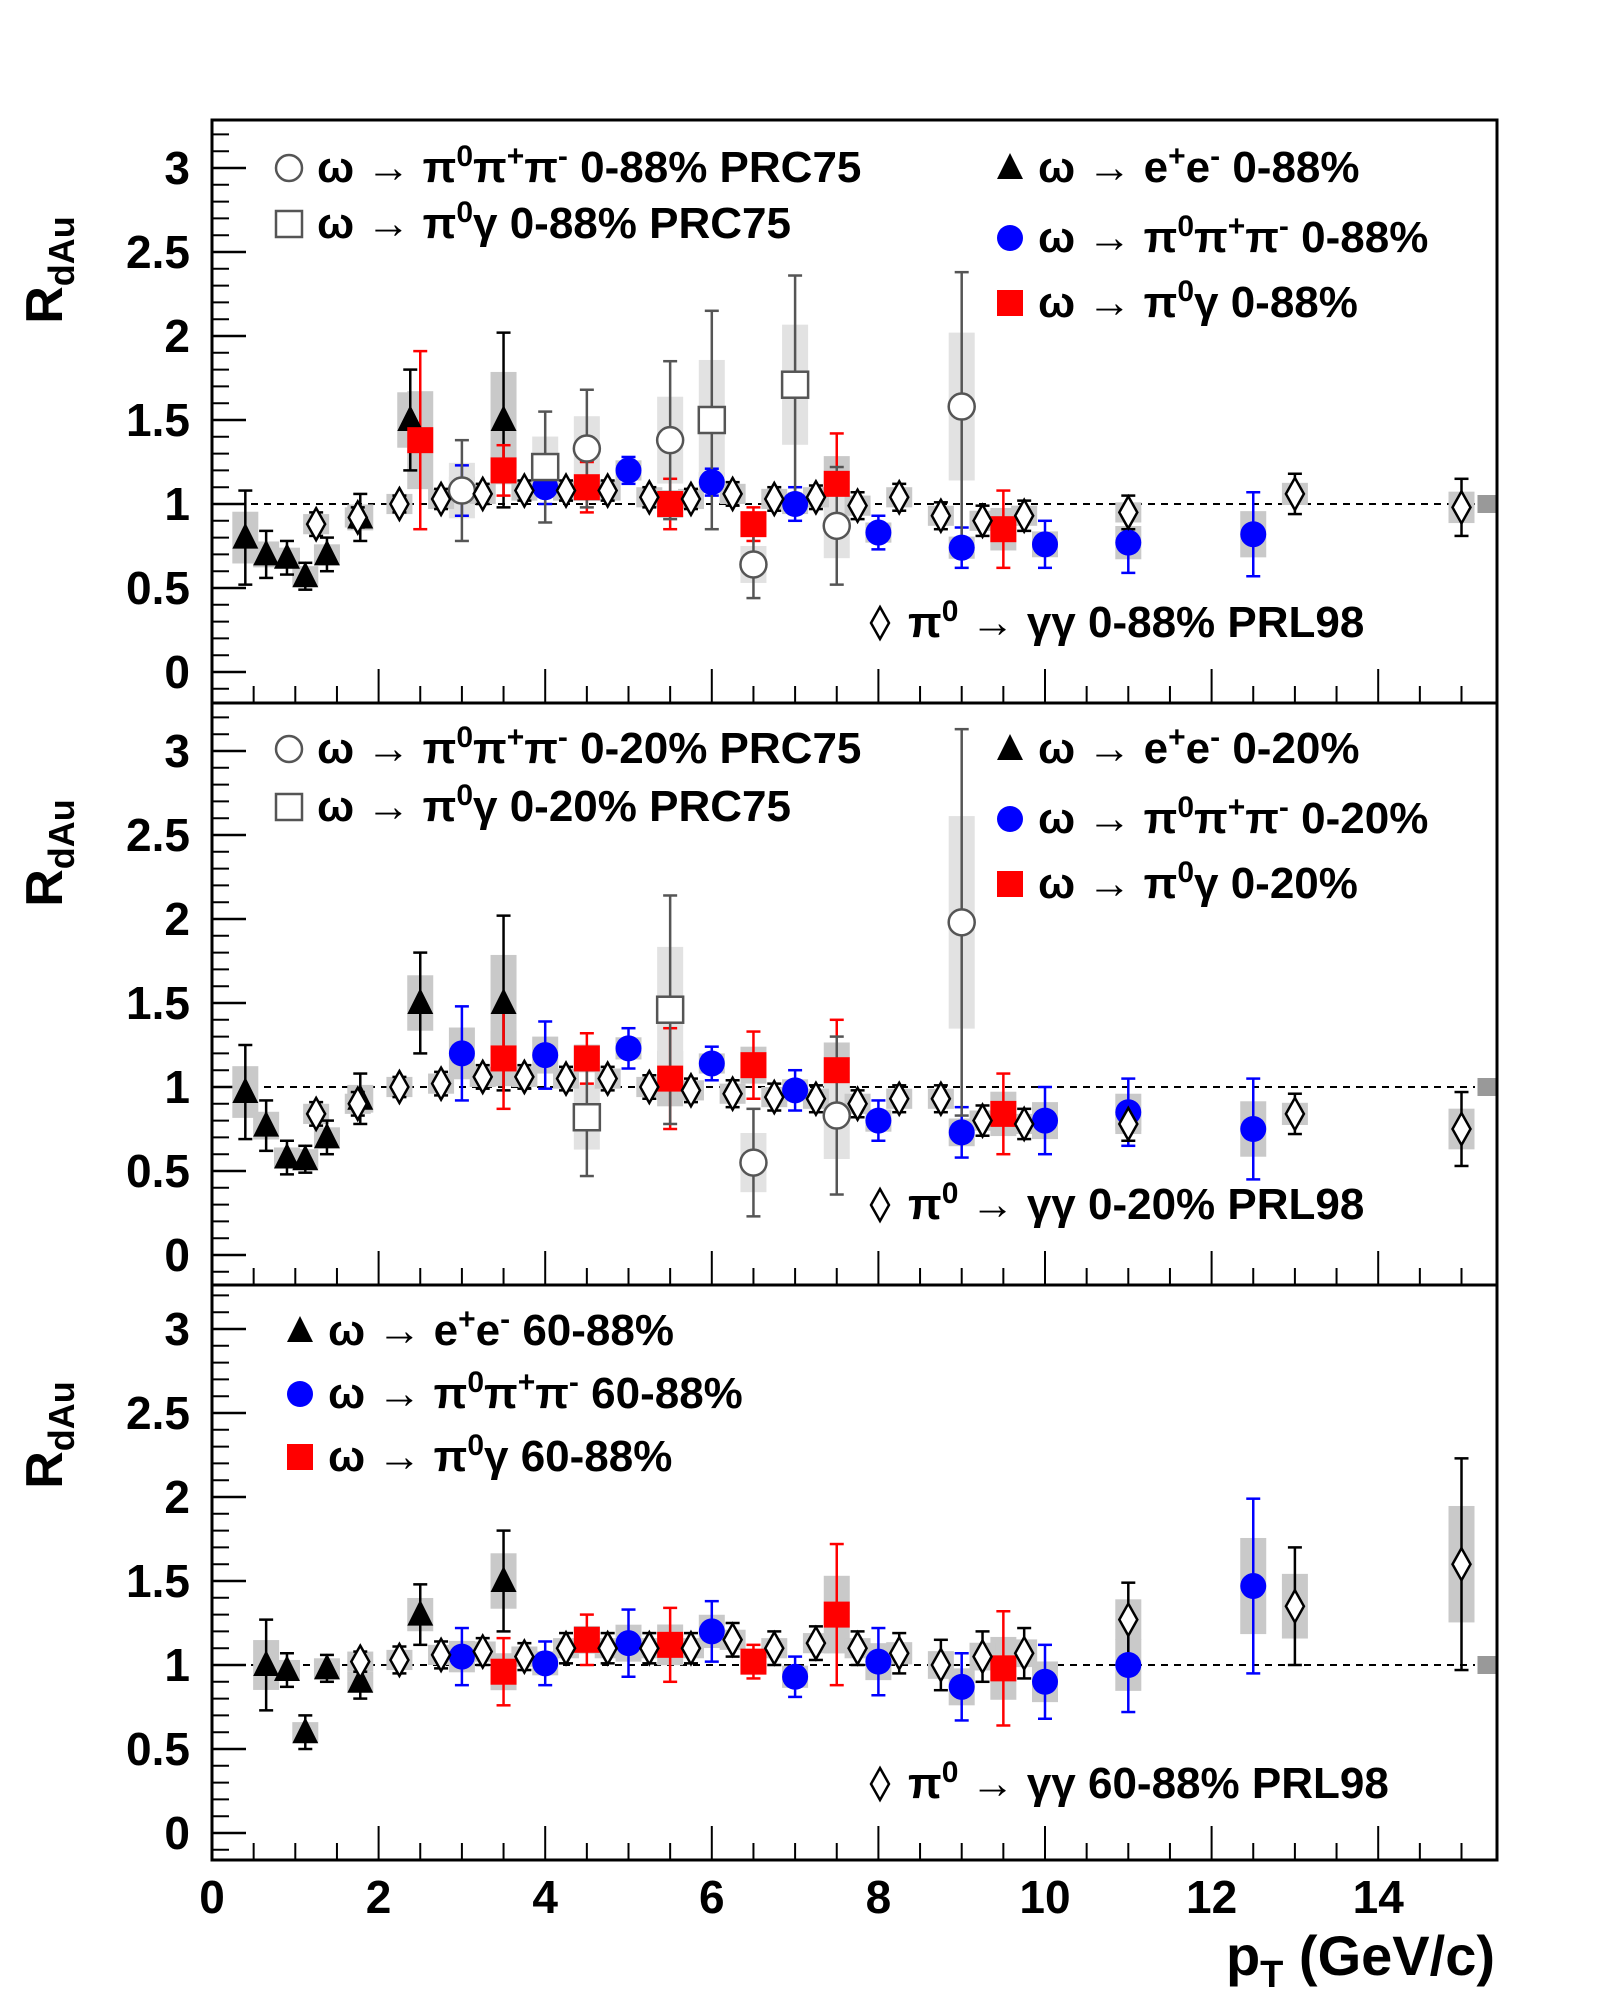  Describe the element at coordinates (712, 1897) in the screenshot. I see `x-tick-label: 6` at that location.